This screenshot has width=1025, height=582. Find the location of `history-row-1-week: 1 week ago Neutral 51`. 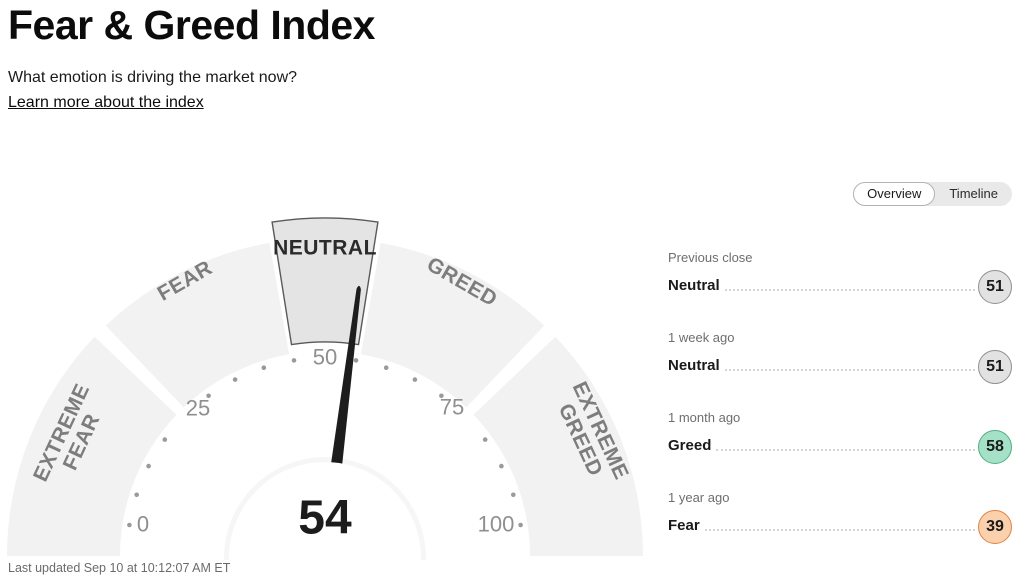

history-row-1-week: 1 week ago Neutral 51 is located at coordinates (840, 357).